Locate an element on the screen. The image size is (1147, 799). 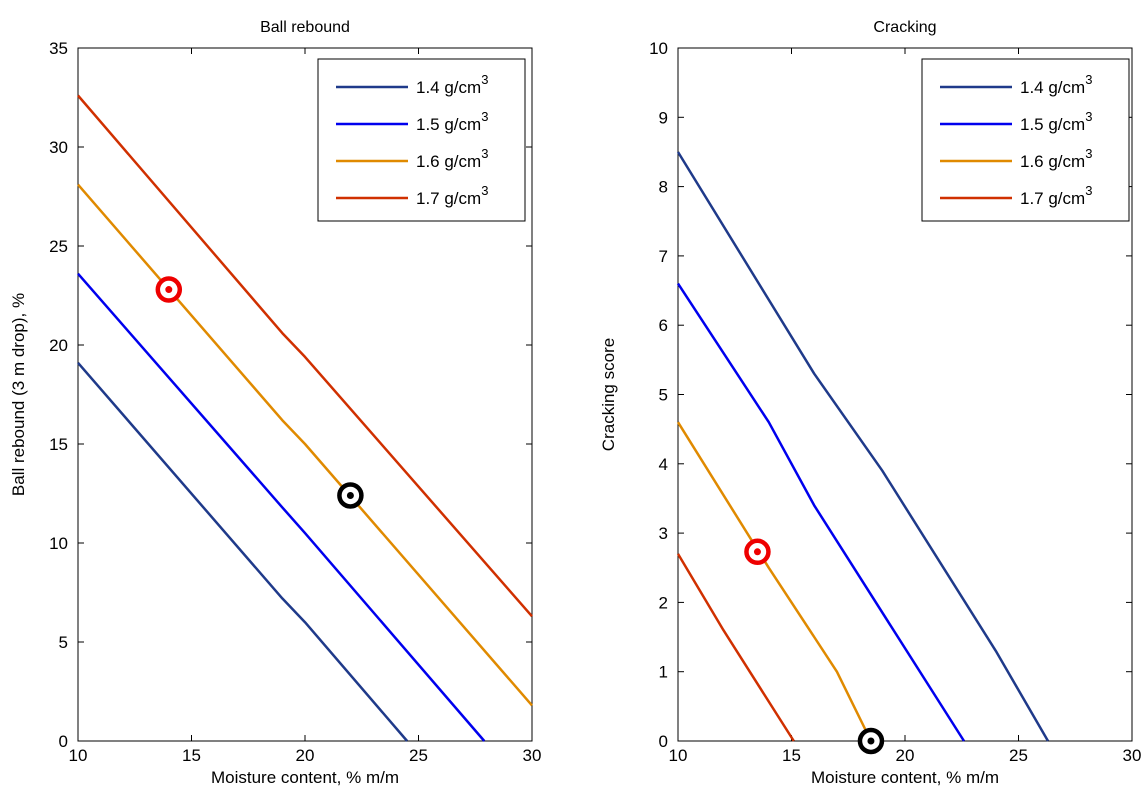
chart-title: Cracking is located at coordinates (904, 27).